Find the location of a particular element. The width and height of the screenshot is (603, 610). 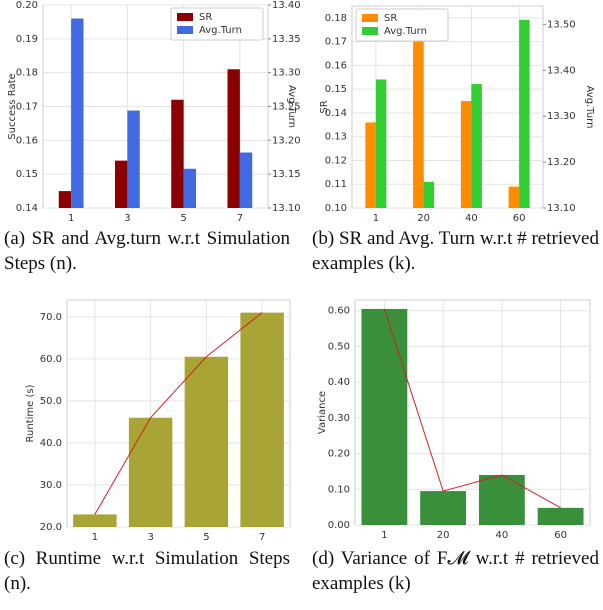

y-tick-label: 50.0 is located at coordinates (51, 401).